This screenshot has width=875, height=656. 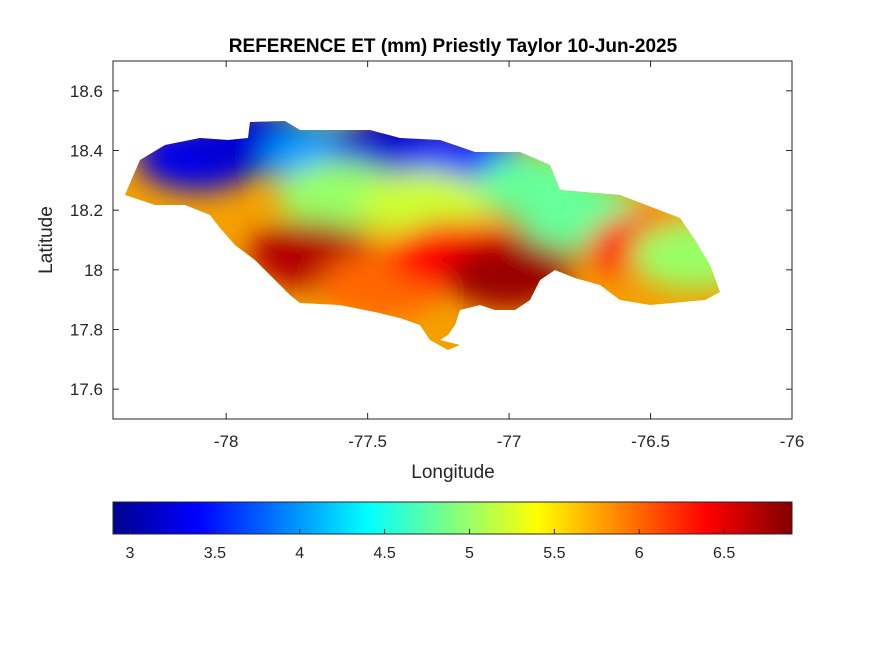 I want to click on y-tick-label: 18, so click(x=93, y=270).